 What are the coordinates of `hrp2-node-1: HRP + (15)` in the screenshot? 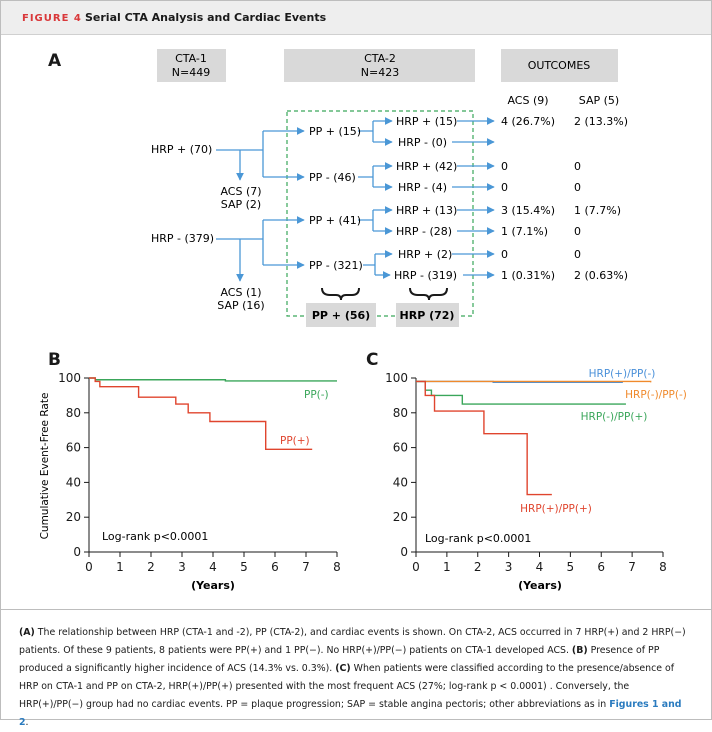 It's located at (426, 121).